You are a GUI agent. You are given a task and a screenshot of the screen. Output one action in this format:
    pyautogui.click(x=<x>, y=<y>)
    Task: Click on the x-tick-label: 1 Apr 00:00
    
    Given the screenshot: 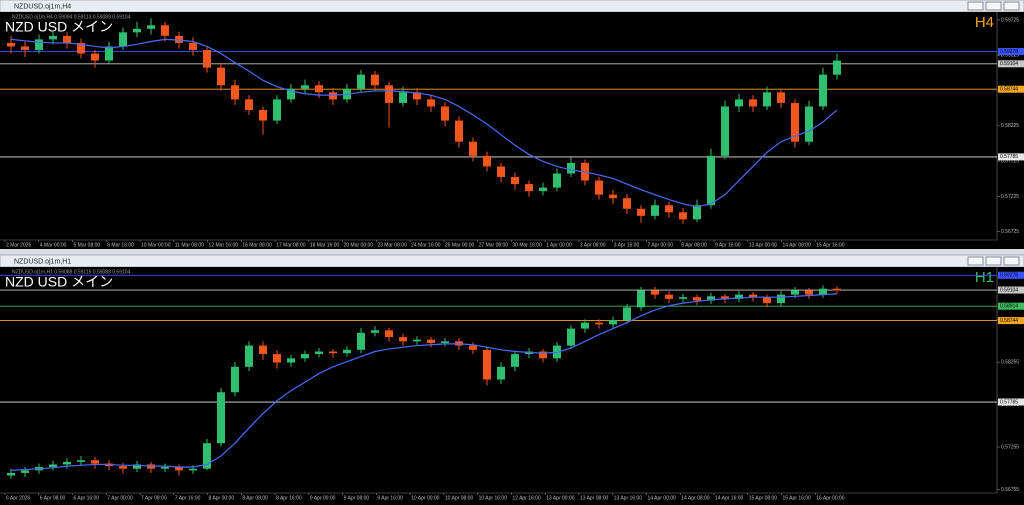 What is the action you would take?
    pyautogui.click(x=559, y=245)
    